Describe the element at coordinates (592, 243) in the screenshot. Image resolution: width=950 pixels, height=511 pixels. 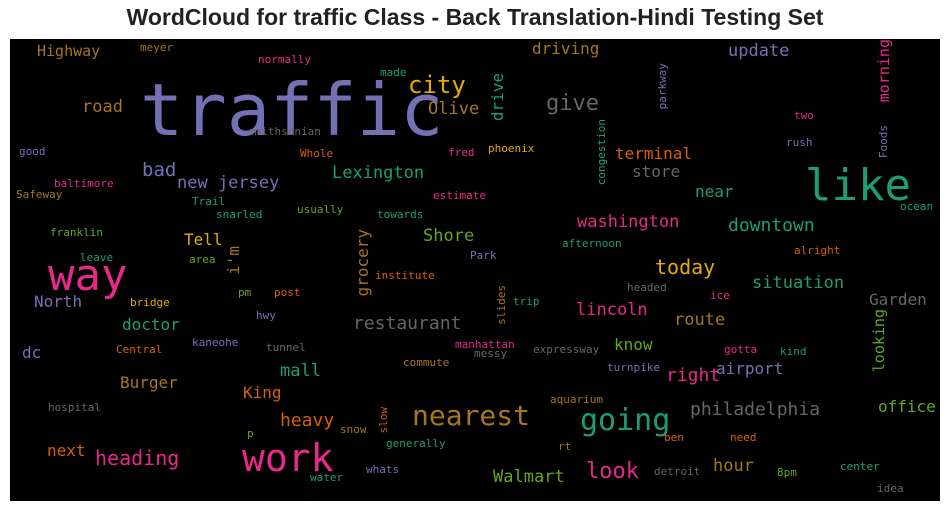
I see `word-afternoon: afternoon` at that location.